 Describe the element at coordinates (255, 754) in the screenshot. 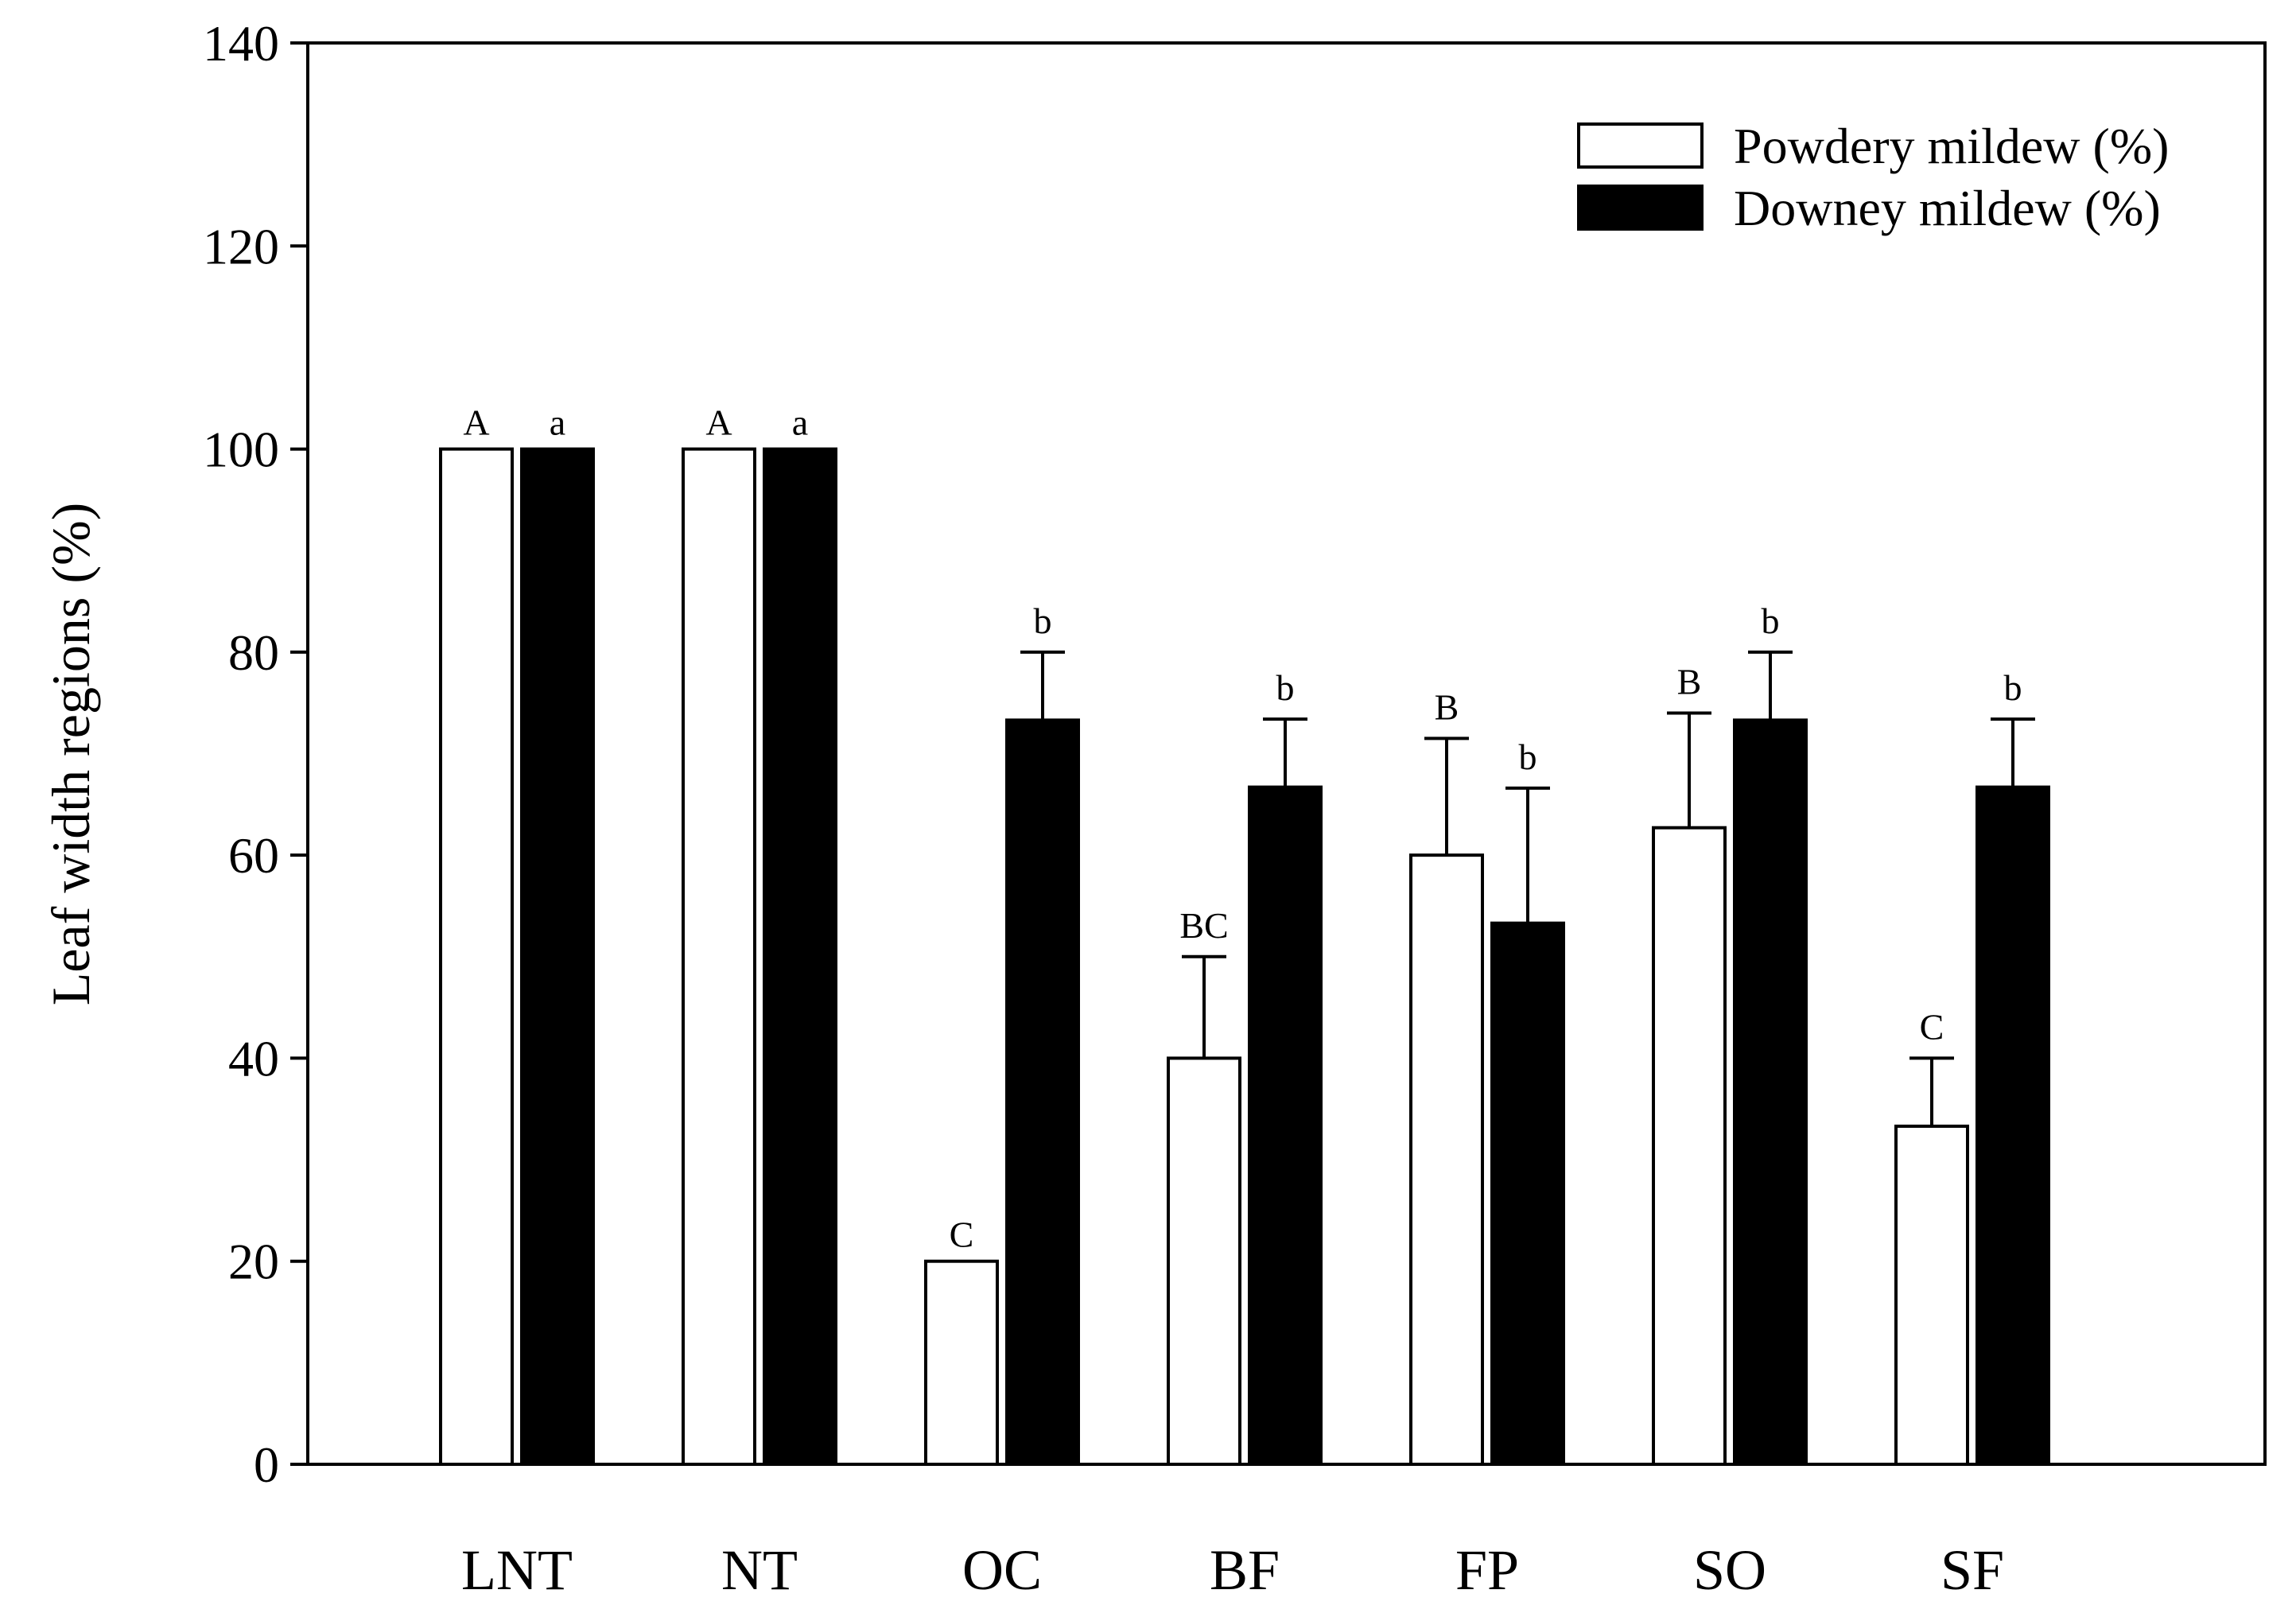

I see `y-axis: 0 20 40 60 80 100 120 140` at that location.